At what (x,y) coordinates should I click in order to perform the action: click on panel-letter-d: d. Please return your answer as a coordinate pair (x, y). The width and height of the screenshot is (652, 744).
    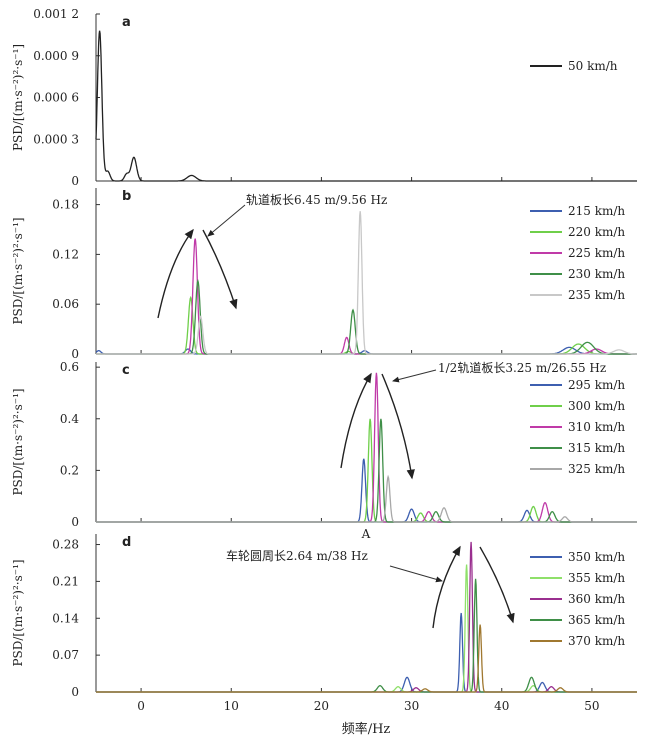
    Looking at the image, I should click on (126, 542).